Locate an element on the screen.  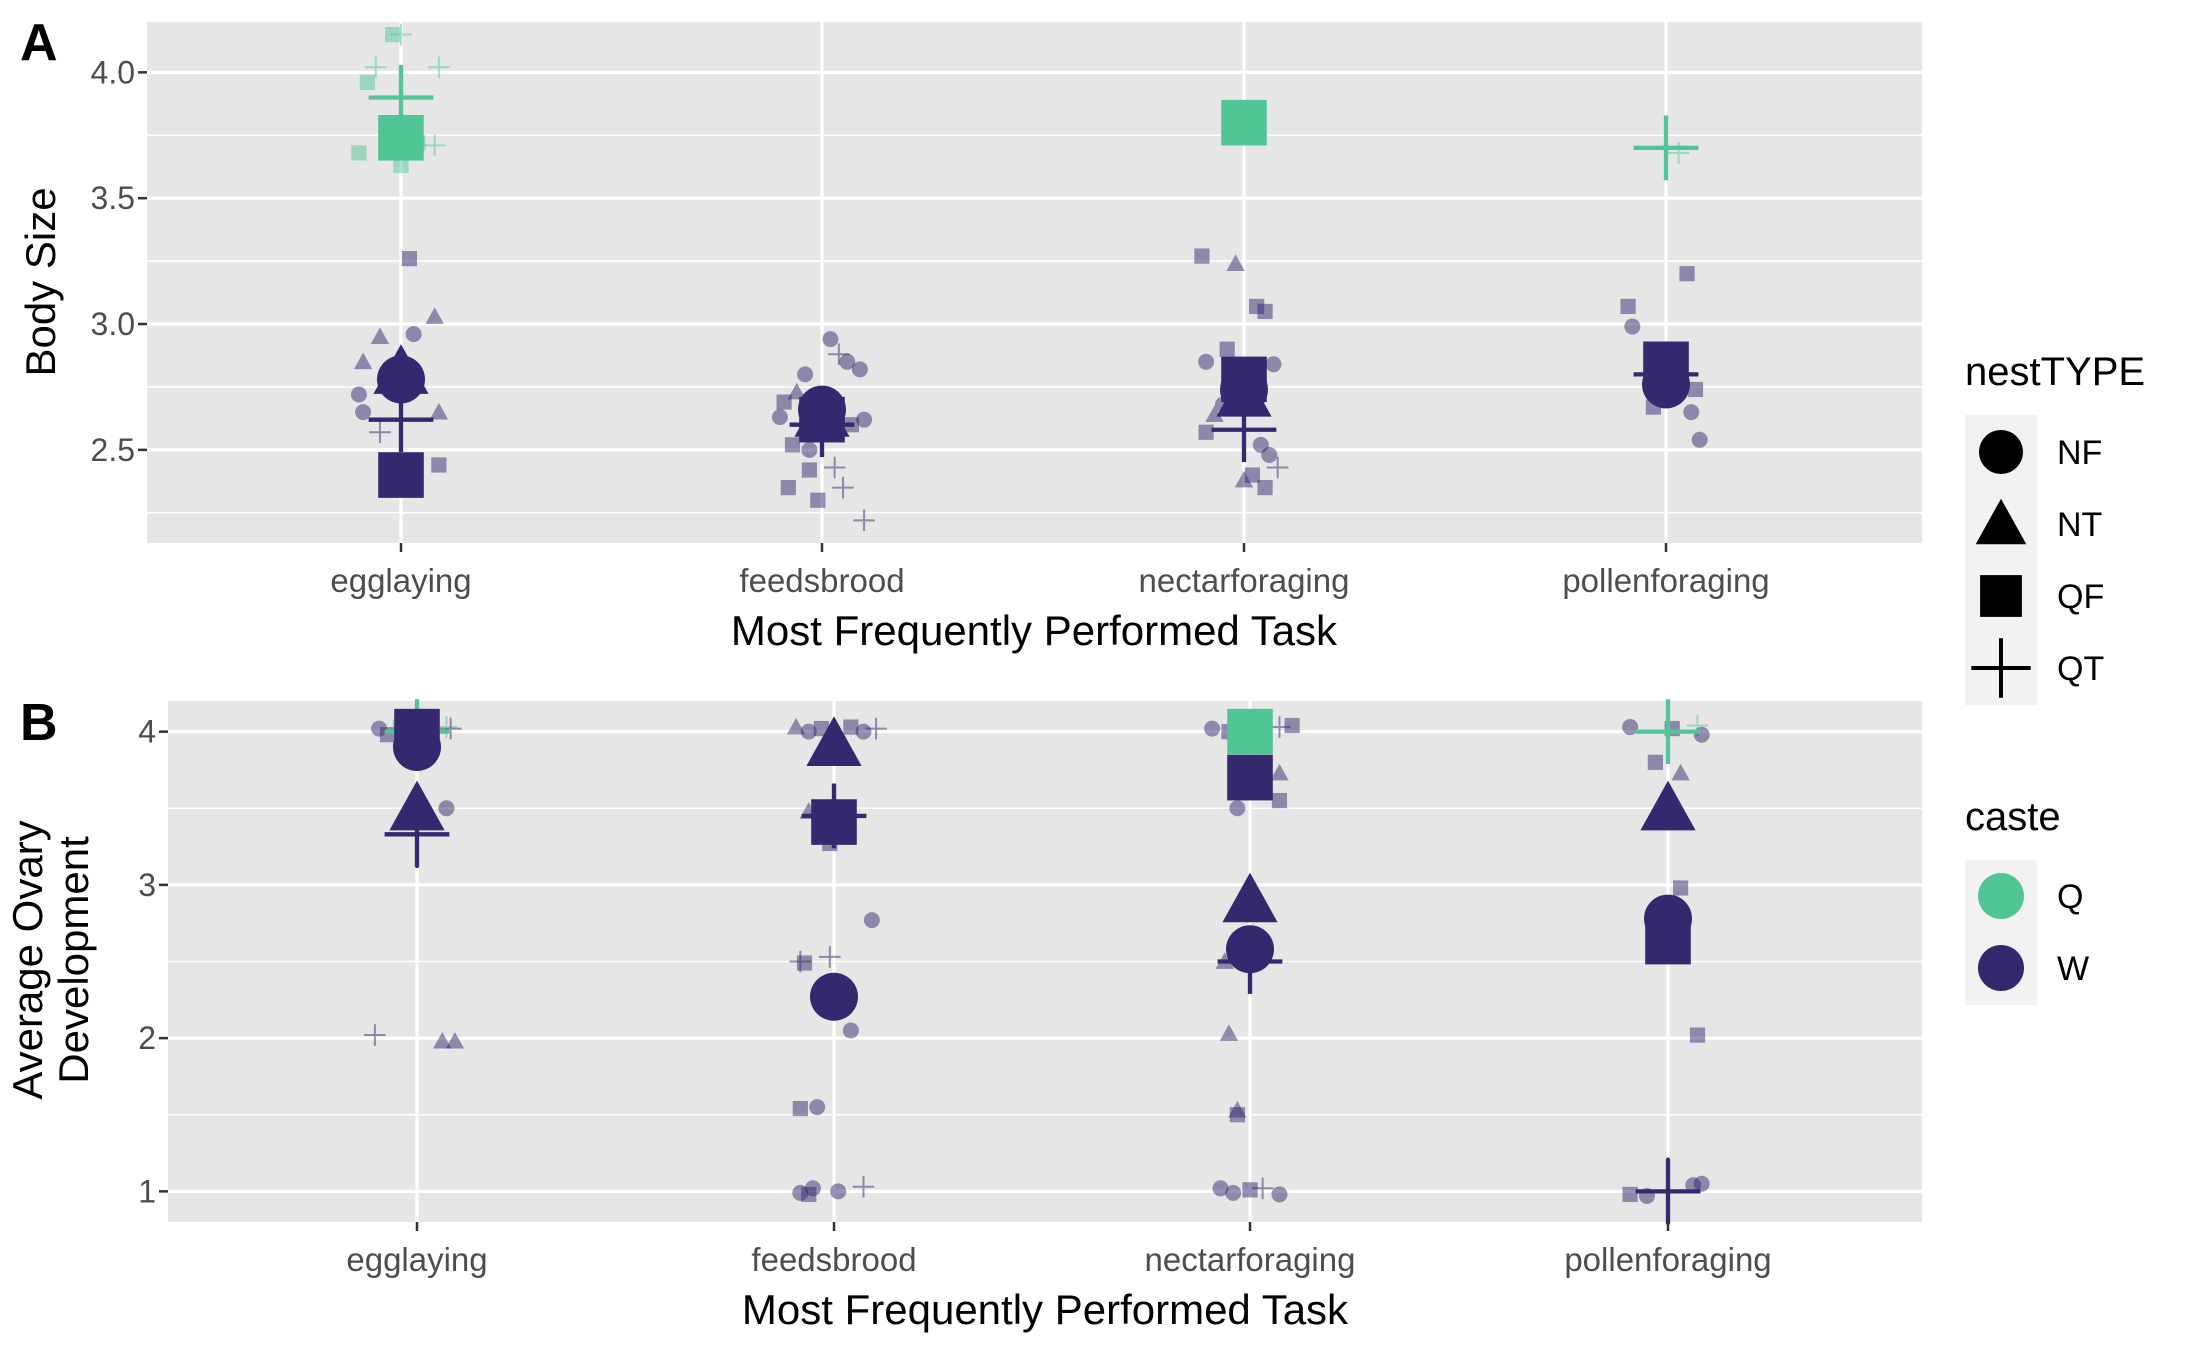
panel-b-x-axis-title: Most Frequently Performed Task is located at coordinates (1045, 1309).